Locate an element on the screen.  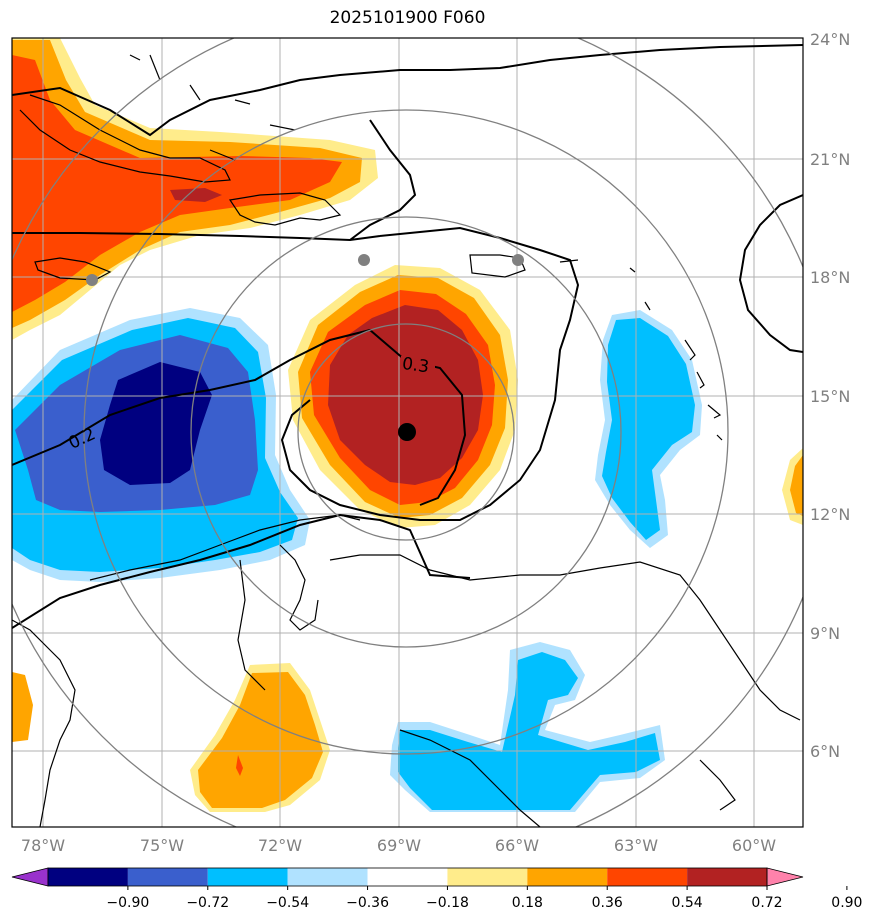
colorbar-label: −0.36 is located at coordinates (367, 903).